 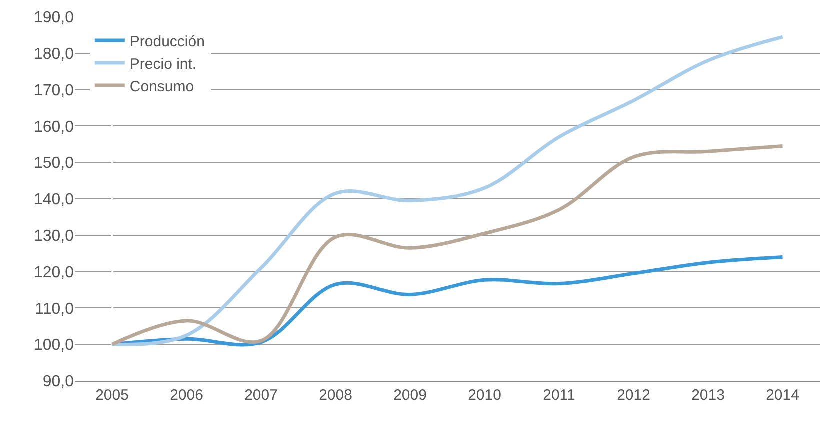 What do you see at coordinates (54, 236) in the screenshot?
I see `y-tick-label: 130,0` at bounding box center [54, 236].